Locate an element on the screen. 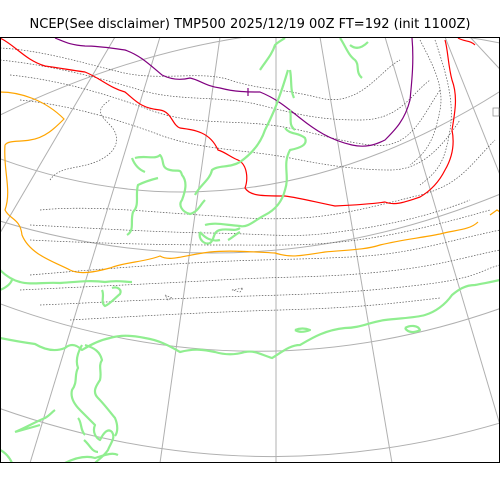 The image size is (500, 500). edge-marker is located at coordinates (496, 112).